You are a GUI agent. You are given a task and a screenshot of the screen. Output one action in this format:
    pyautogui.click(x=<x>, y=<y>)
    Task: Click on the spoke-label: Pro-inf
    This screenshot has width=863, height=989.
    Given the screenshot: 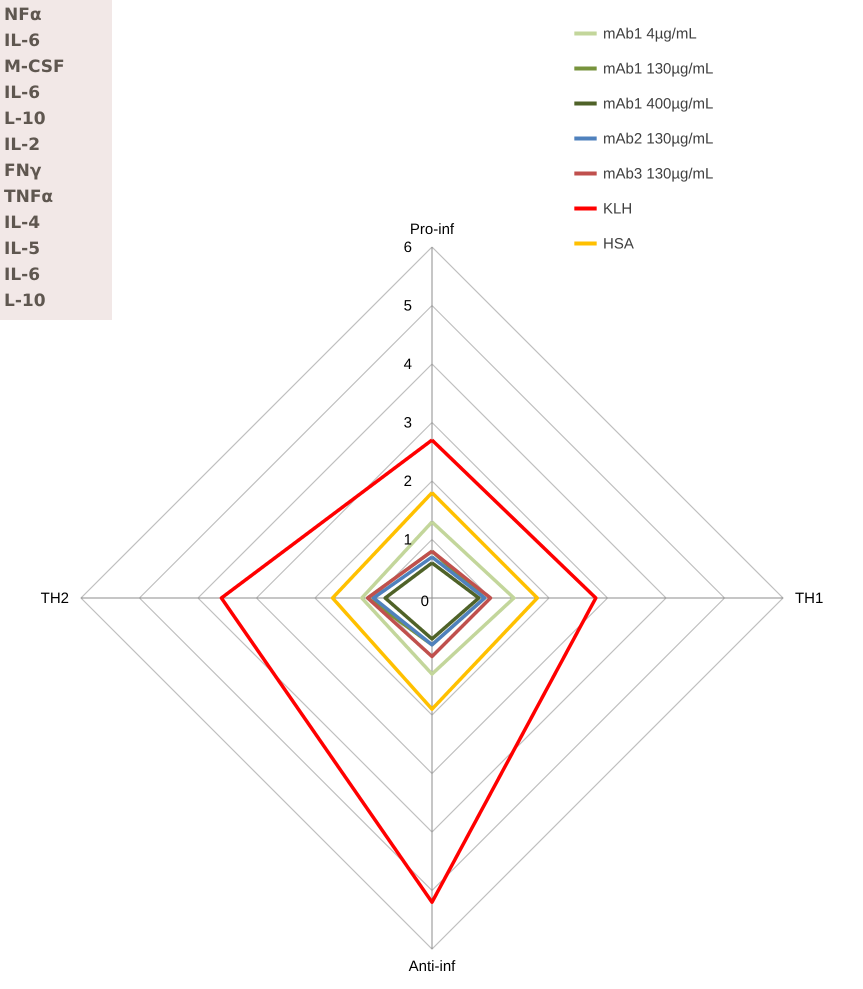 What is the action you would take?
    pyautogui.click(x=432, y=229)
    